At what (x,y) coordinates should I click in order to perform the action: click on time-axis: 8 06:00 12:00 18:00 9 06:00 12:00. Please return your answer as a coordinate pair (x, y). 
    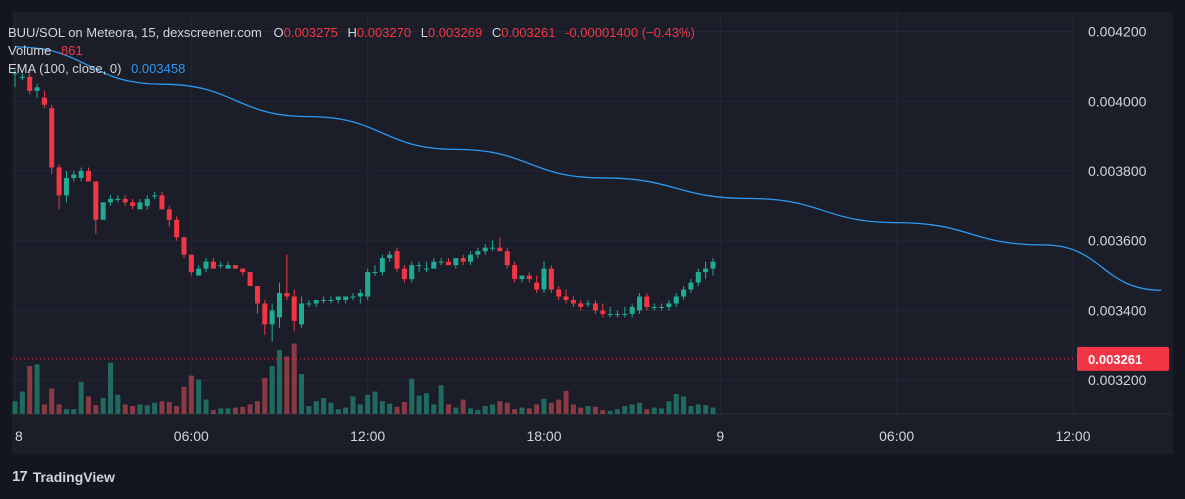
    Looking at the image, I should click on (553, 436).